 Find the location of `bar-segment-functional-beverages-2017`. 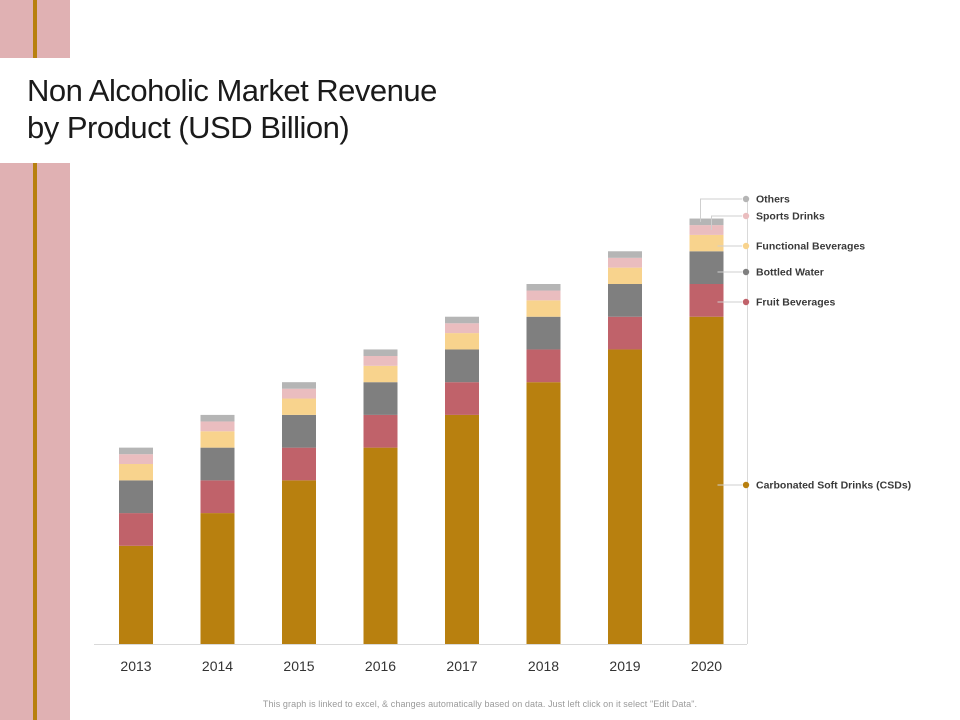

bar-segment-functional-beverages-2017 is located at coordinates (462, 341).